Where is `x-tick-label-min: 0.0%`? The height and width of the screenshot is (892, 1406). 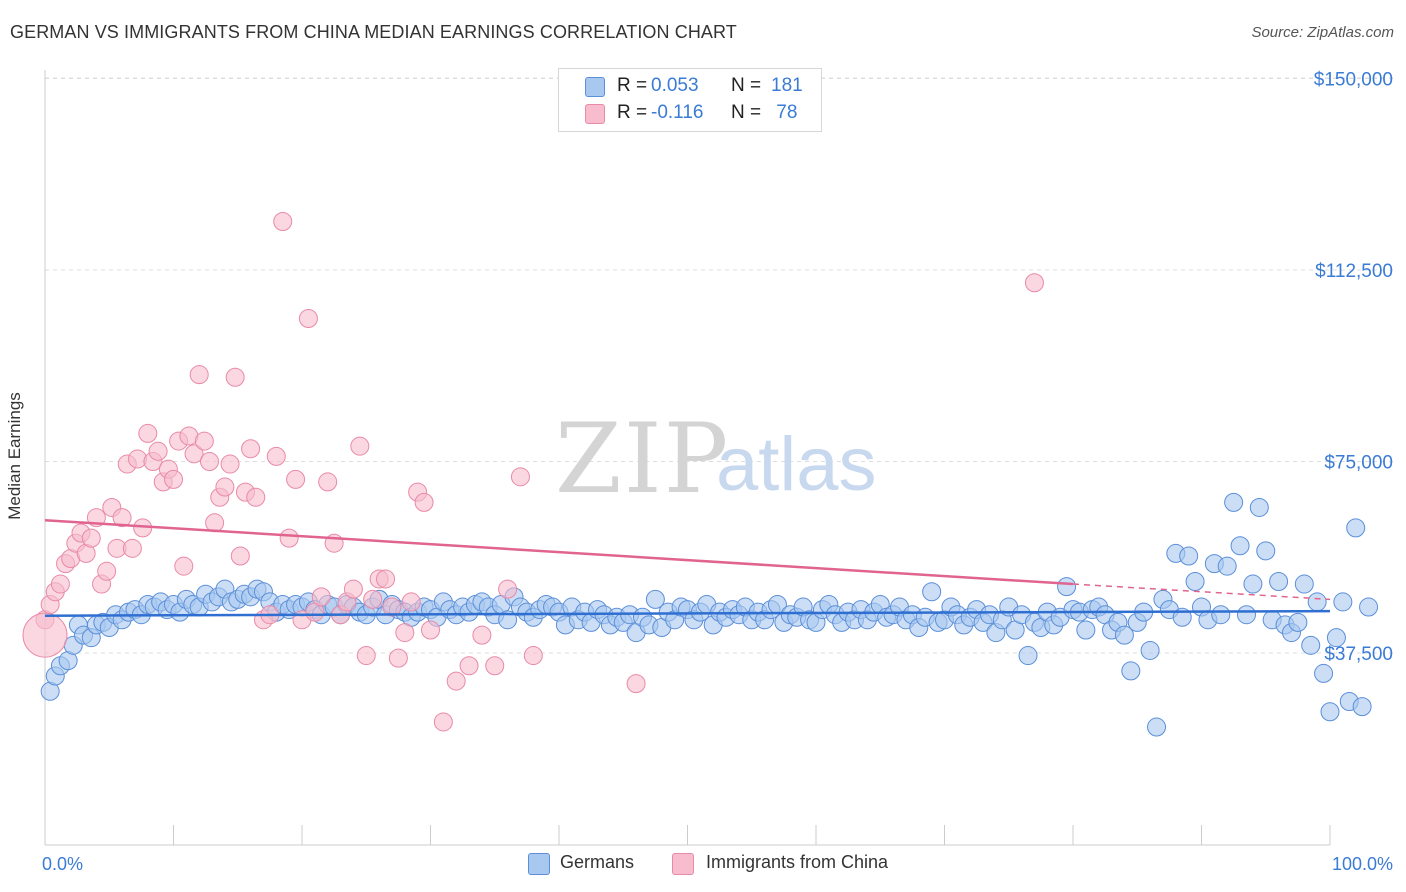 x-tick-label-min: 0.0% is located at coordinates (62, 864).